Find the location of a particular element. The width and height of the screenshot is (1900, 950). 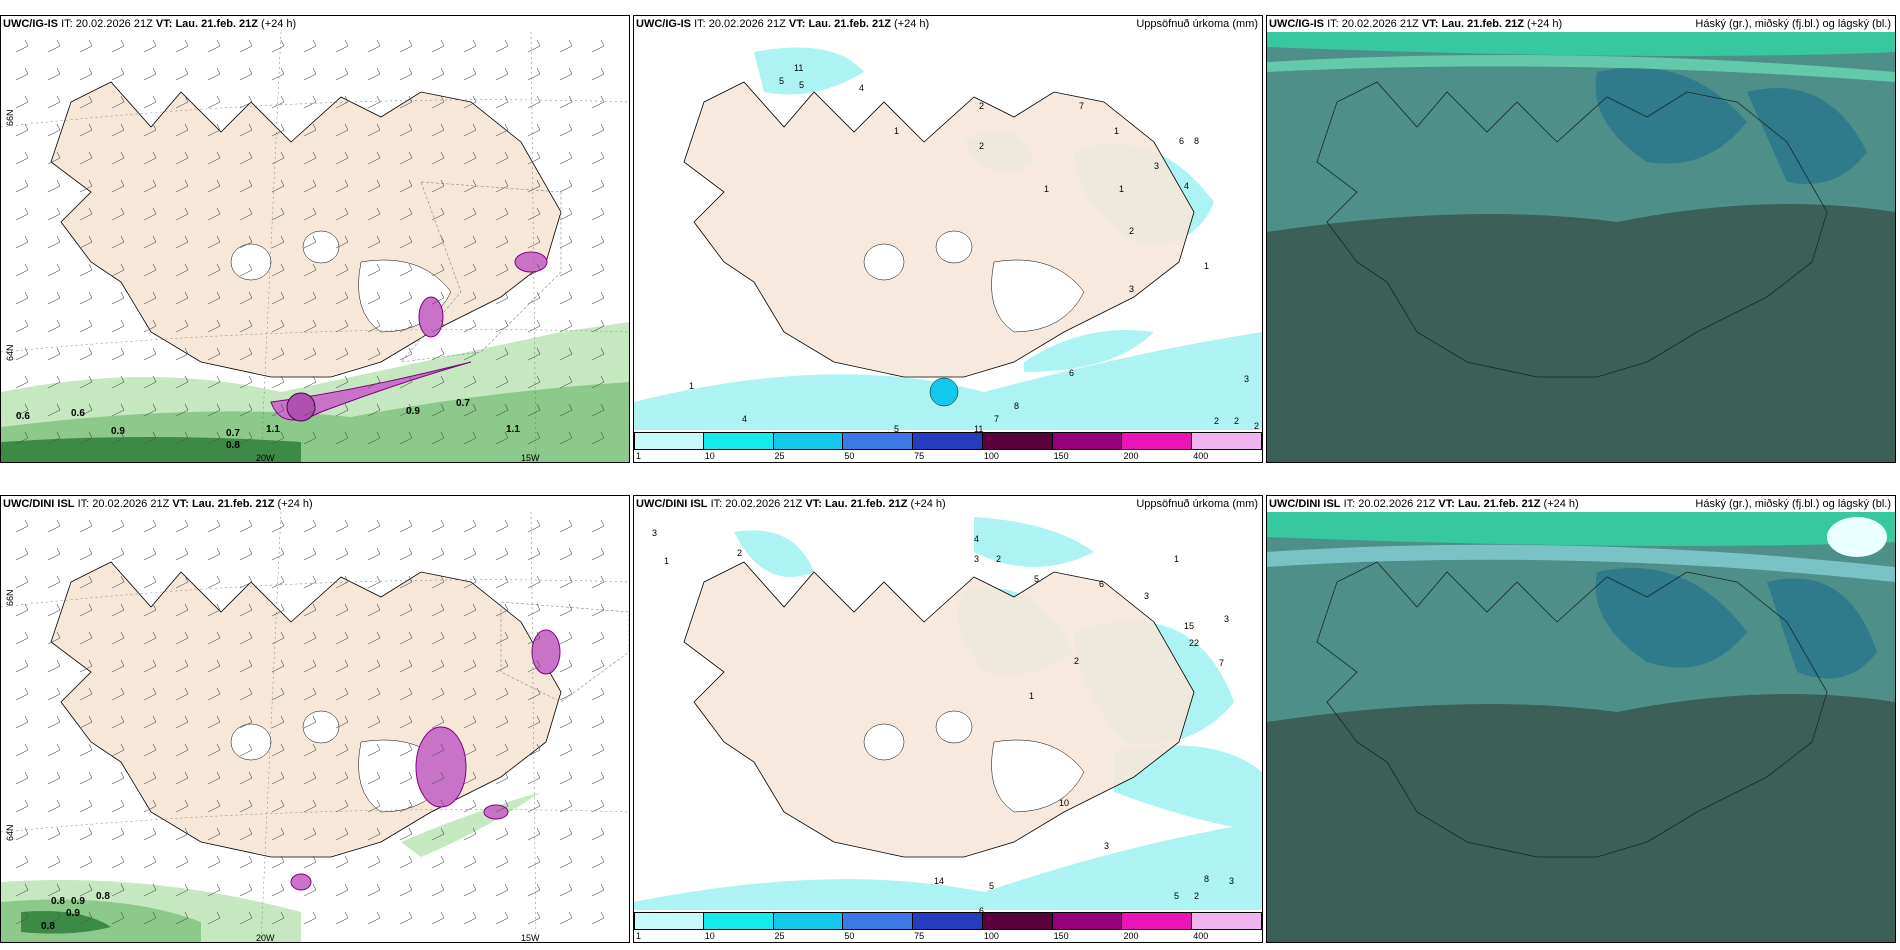

wind-value: 1.1 is located at coordinates (273, 429).